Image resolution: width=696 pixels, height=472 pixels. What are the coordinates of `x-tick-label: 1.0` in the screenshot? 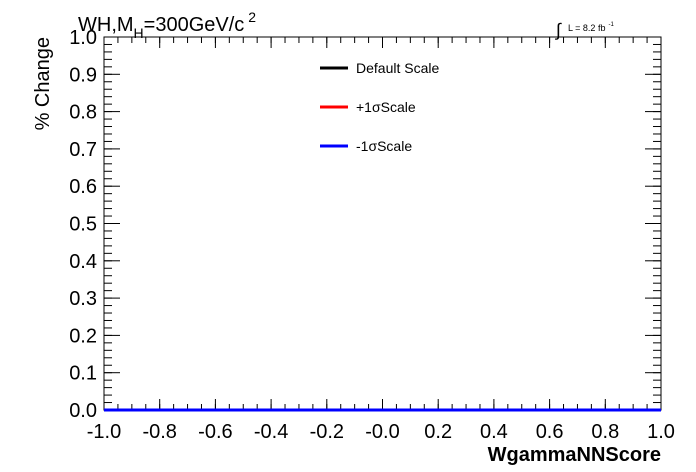 It's located at (661, 432).